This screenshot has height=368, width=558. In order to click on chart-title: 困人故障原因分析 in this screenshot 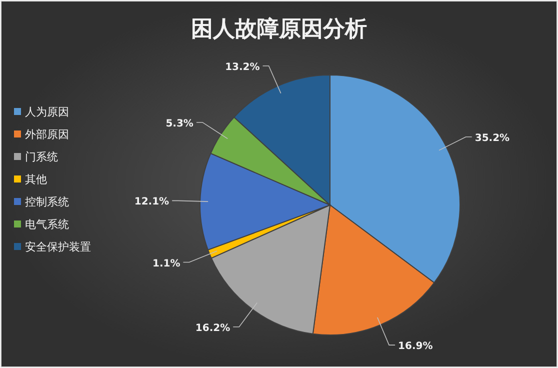, I will do `click(279, 29)`.